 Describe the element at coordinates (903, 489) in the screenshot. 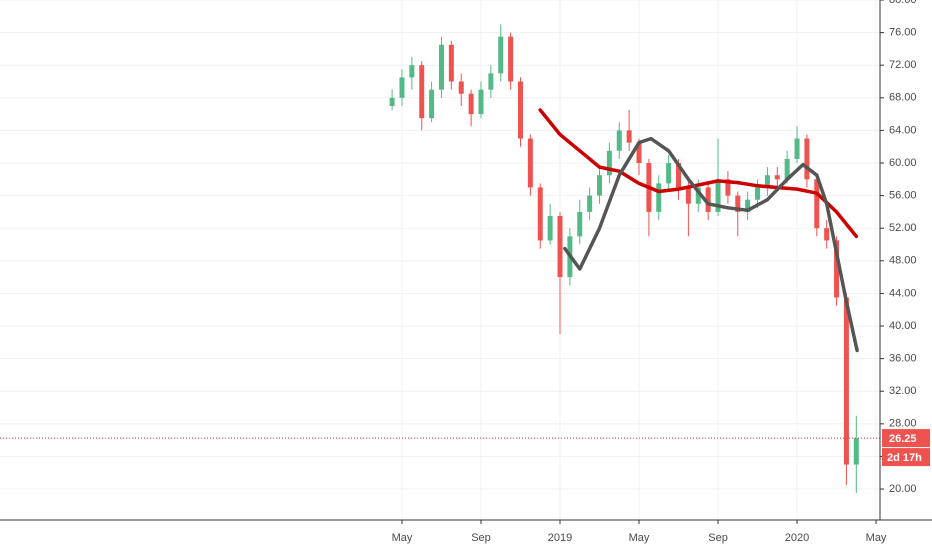

I see `y-tick-label: 20.00` at that location.